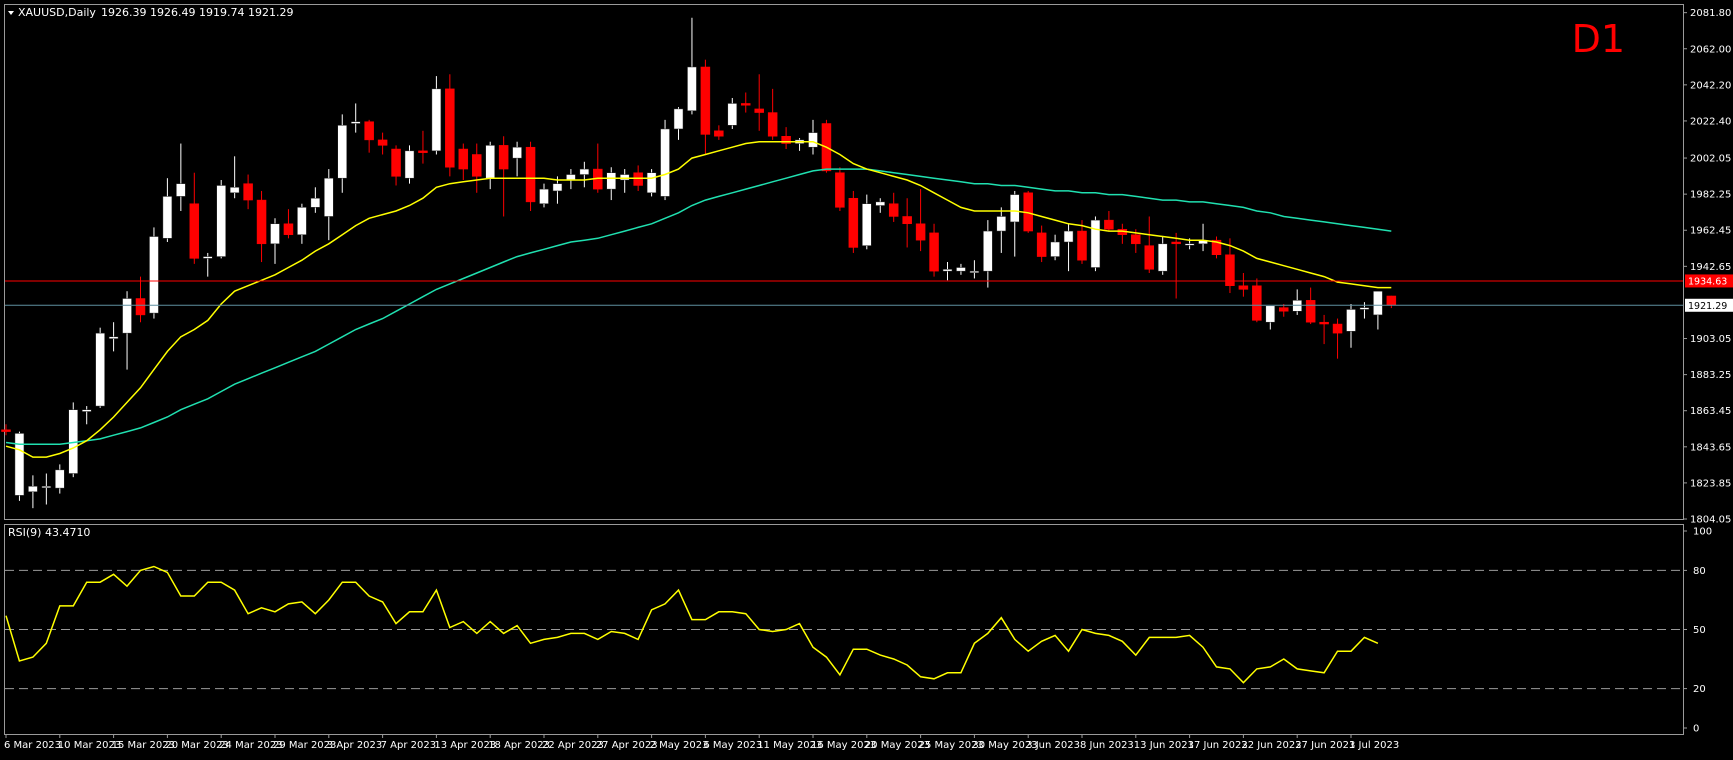 This screenshot has width=1733, height=760. Describe the element at coordinates (1325, 745) in the screenshot. I see `time-tick-label: 27 Jun 2023` at that location.